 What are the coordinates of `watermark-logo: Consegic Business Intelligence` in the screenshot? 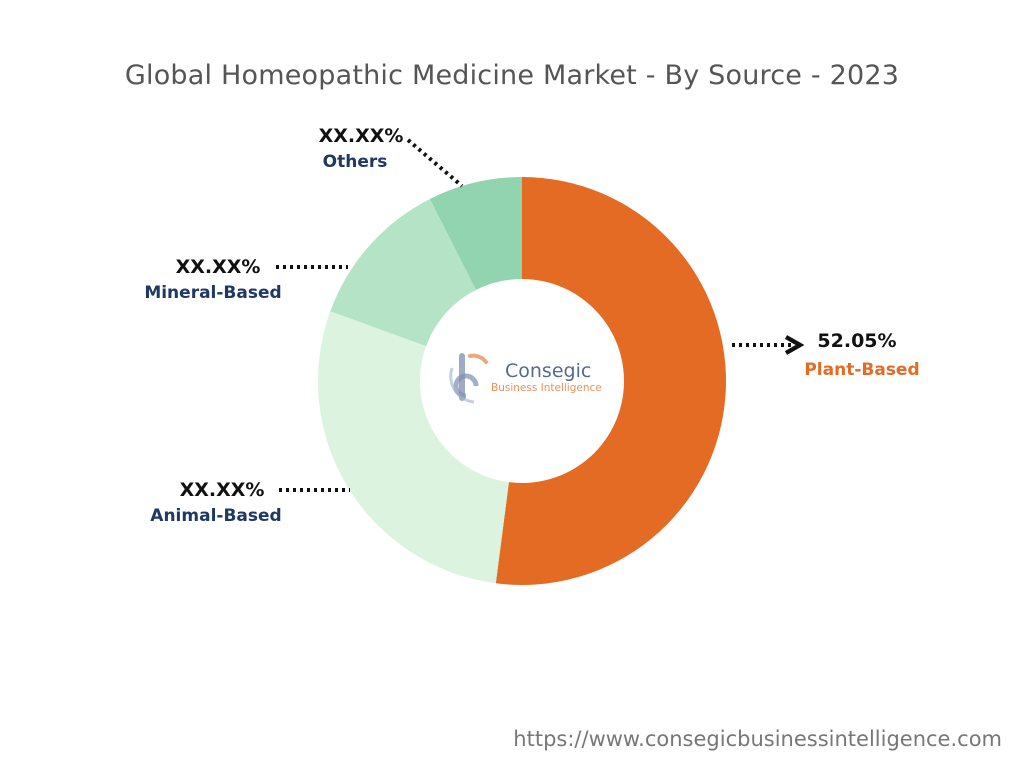 It's located at (525, 378).